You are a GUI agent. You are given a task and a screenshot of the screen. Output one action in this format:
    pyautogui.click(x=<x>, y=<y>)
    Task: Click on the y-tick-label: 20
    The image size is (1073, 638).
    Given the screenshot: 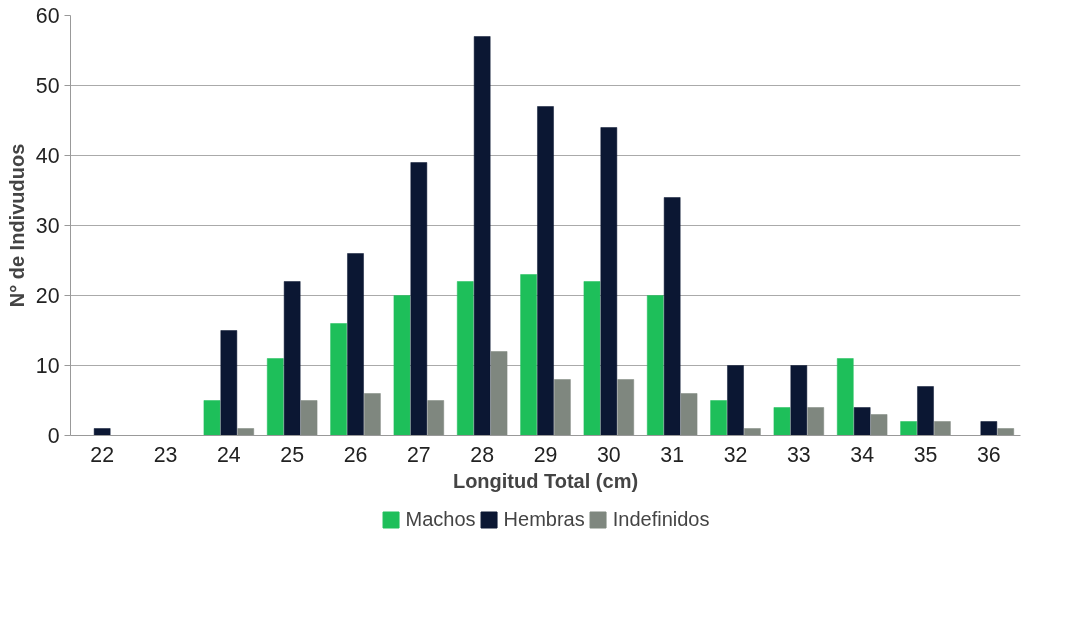 What is the action you would take?
    pyautogui.click(x=47, y=296)
    